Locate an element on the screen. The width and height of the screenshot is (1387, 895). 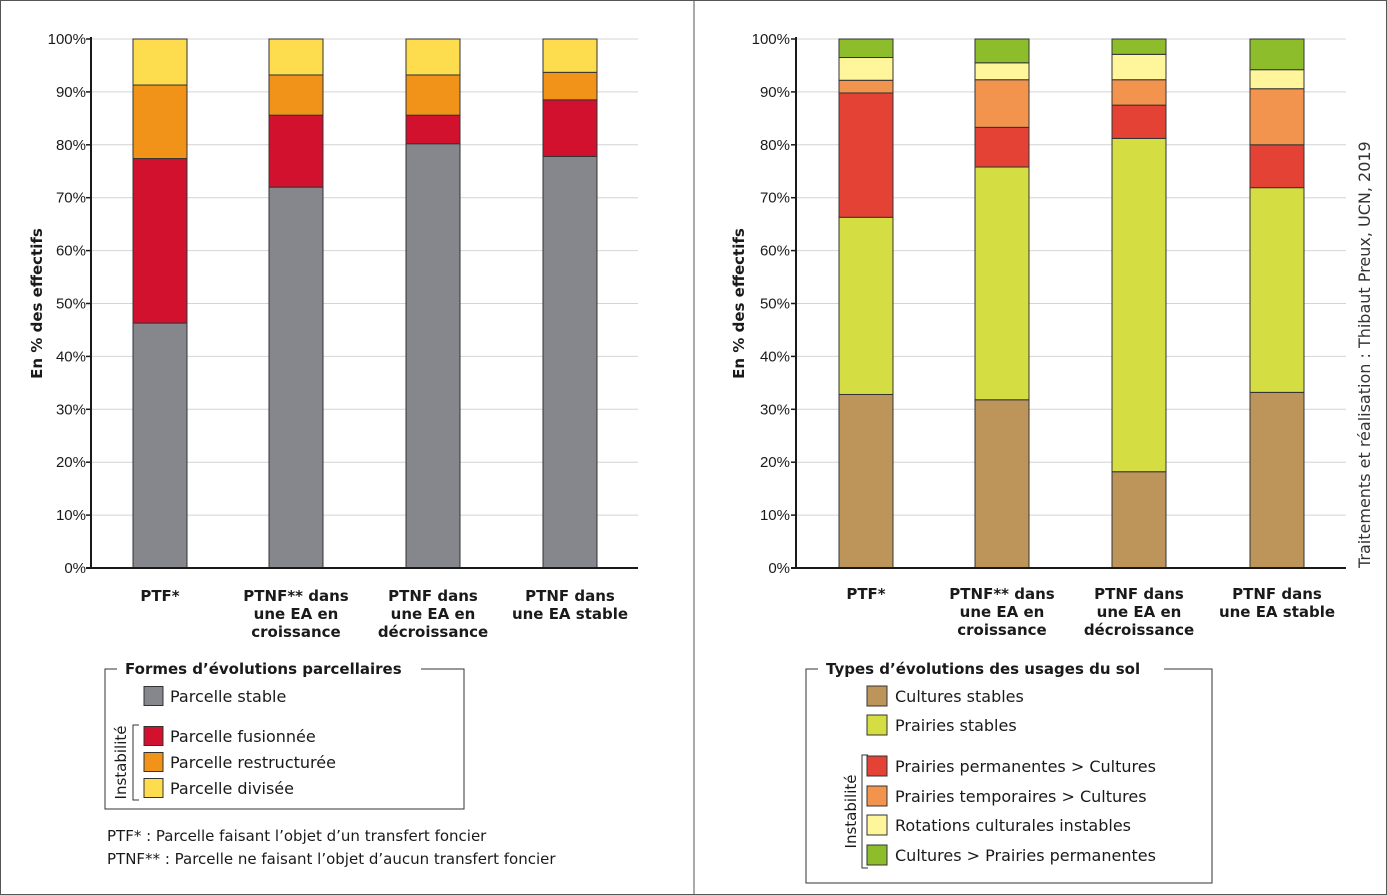
legend-item-label: Parcelle fusionnée is located at coordinates (243, 736).